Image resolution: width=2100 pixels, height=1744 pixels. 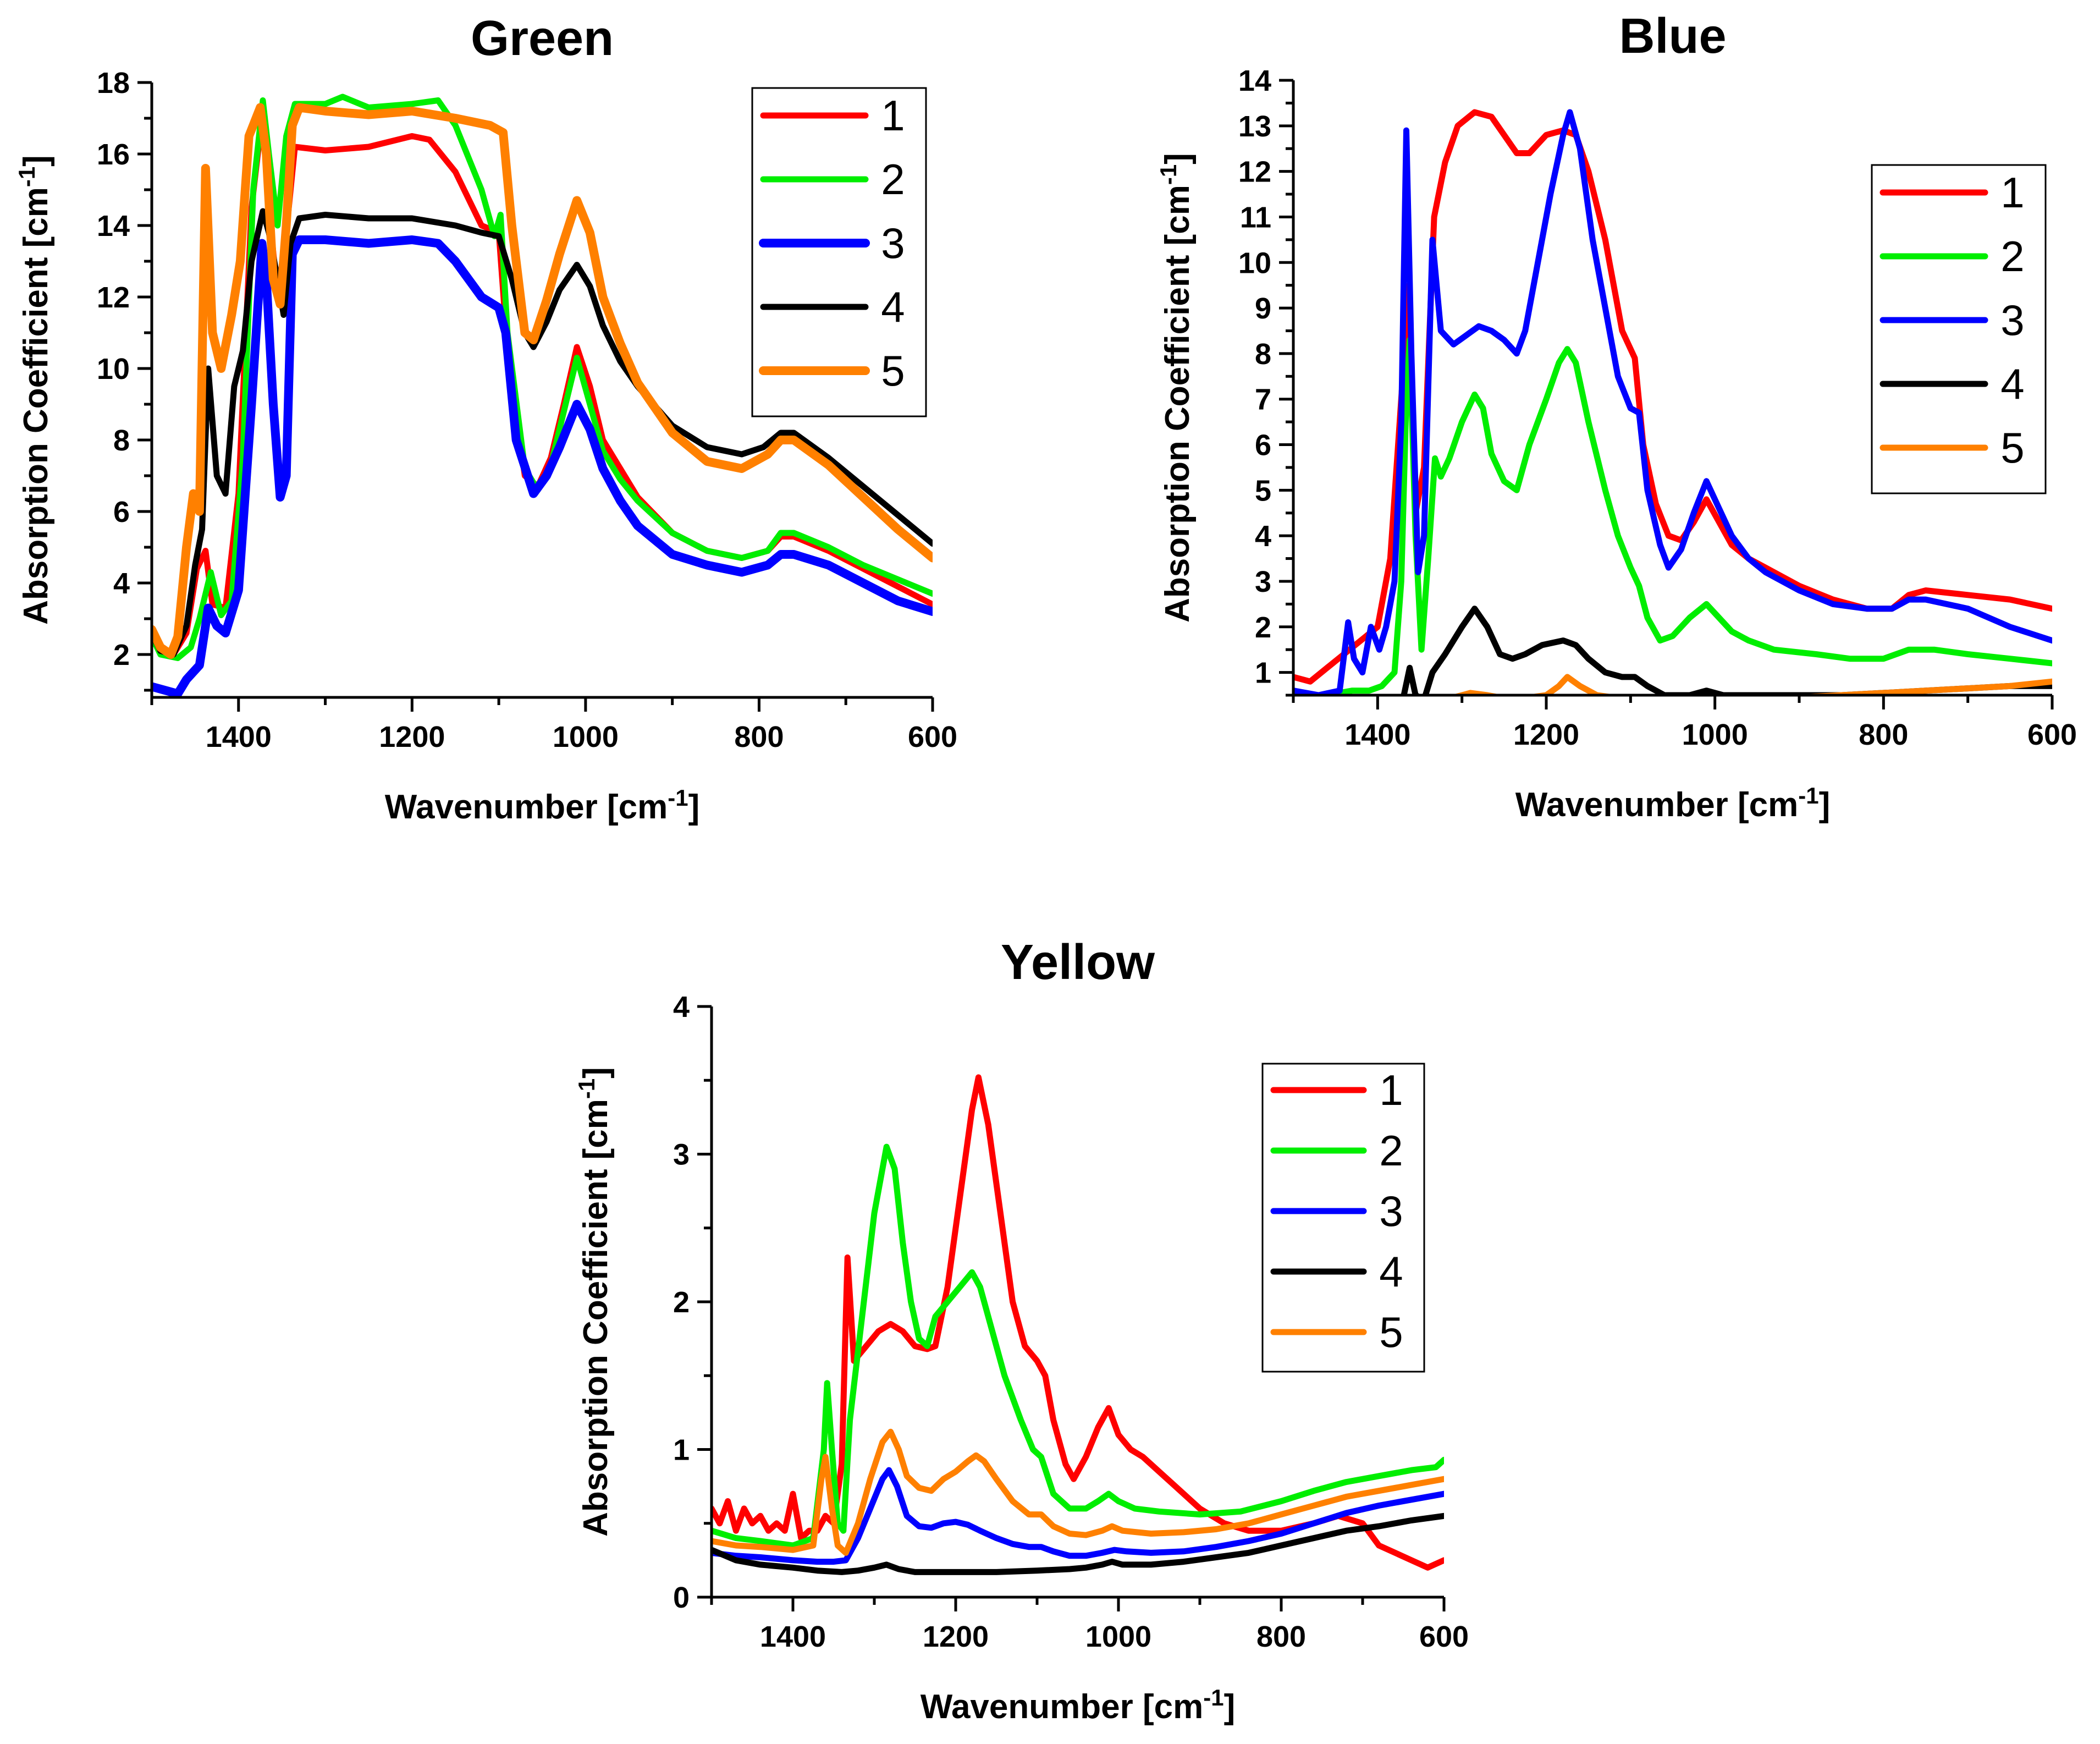 I want to click on yellow-legend-label-5: 5, so click(x=1391, y=1332).